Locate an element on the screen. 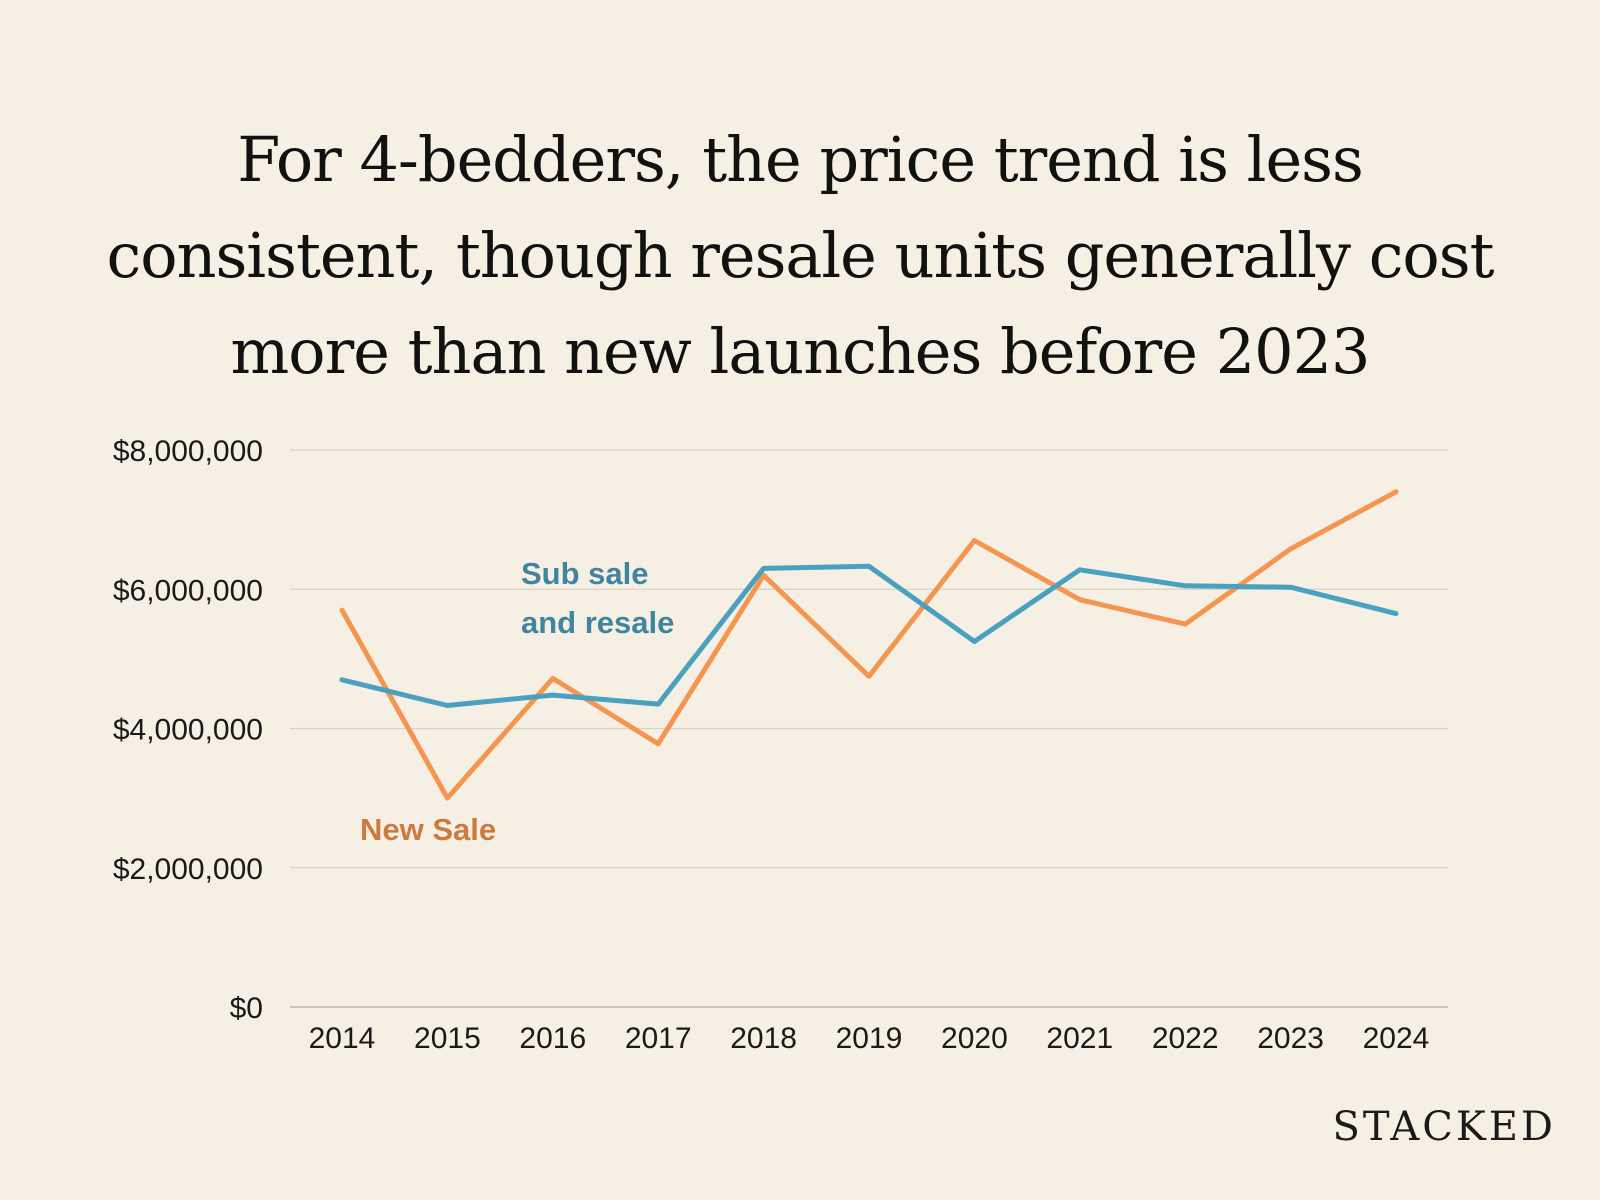 Image resolution: width=1600 pixels, height=1200 pixels. series-label: and resale is located at coordinates (597, 622).